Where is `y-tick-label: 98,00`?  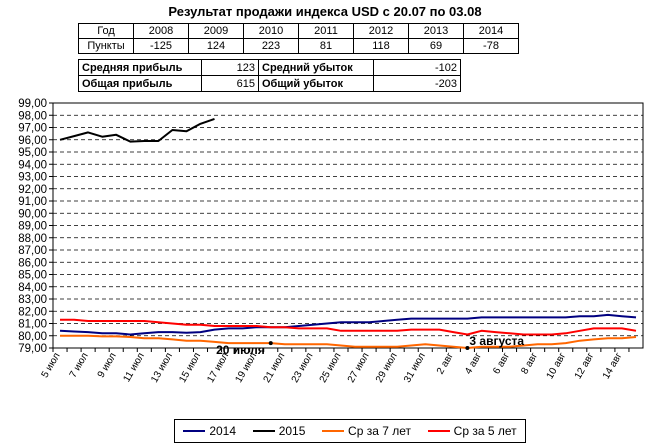 y-tick-label: 98,00 is located at coordinates (32, 116).